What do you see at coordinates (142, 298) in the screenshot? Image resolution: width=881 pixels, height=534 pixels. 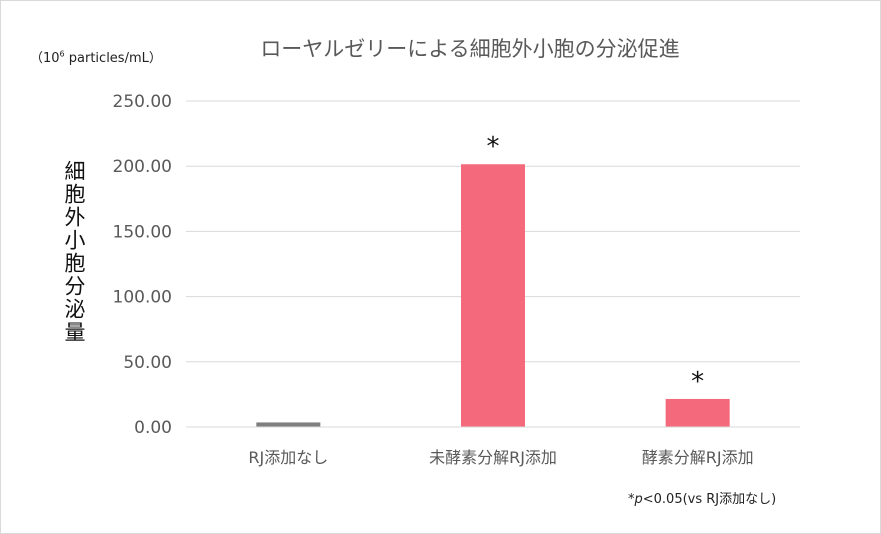 I see `y-tick-label: 100.00` at bounding box center [142, 298].